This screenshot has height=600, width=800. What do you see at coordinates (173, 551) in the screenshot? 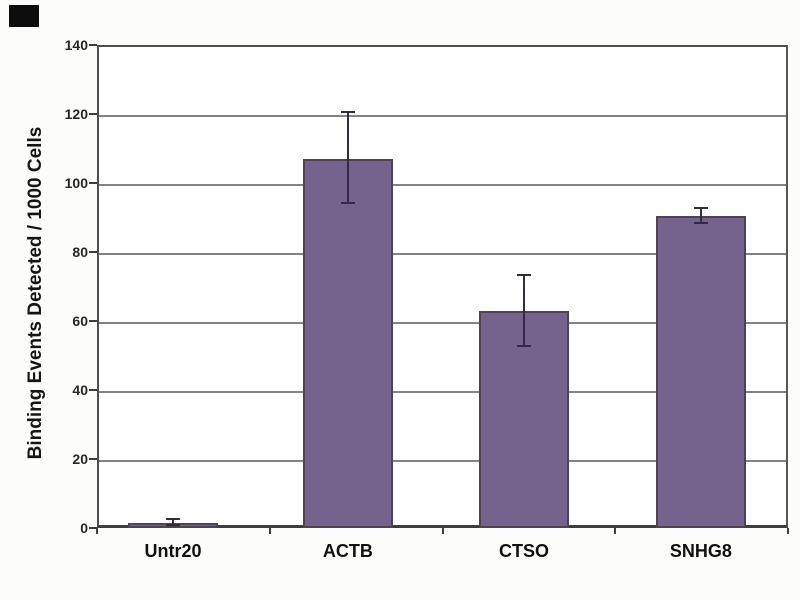
I see `x-category-label-Untr20: Untr20` at bounding box center [173, 551].